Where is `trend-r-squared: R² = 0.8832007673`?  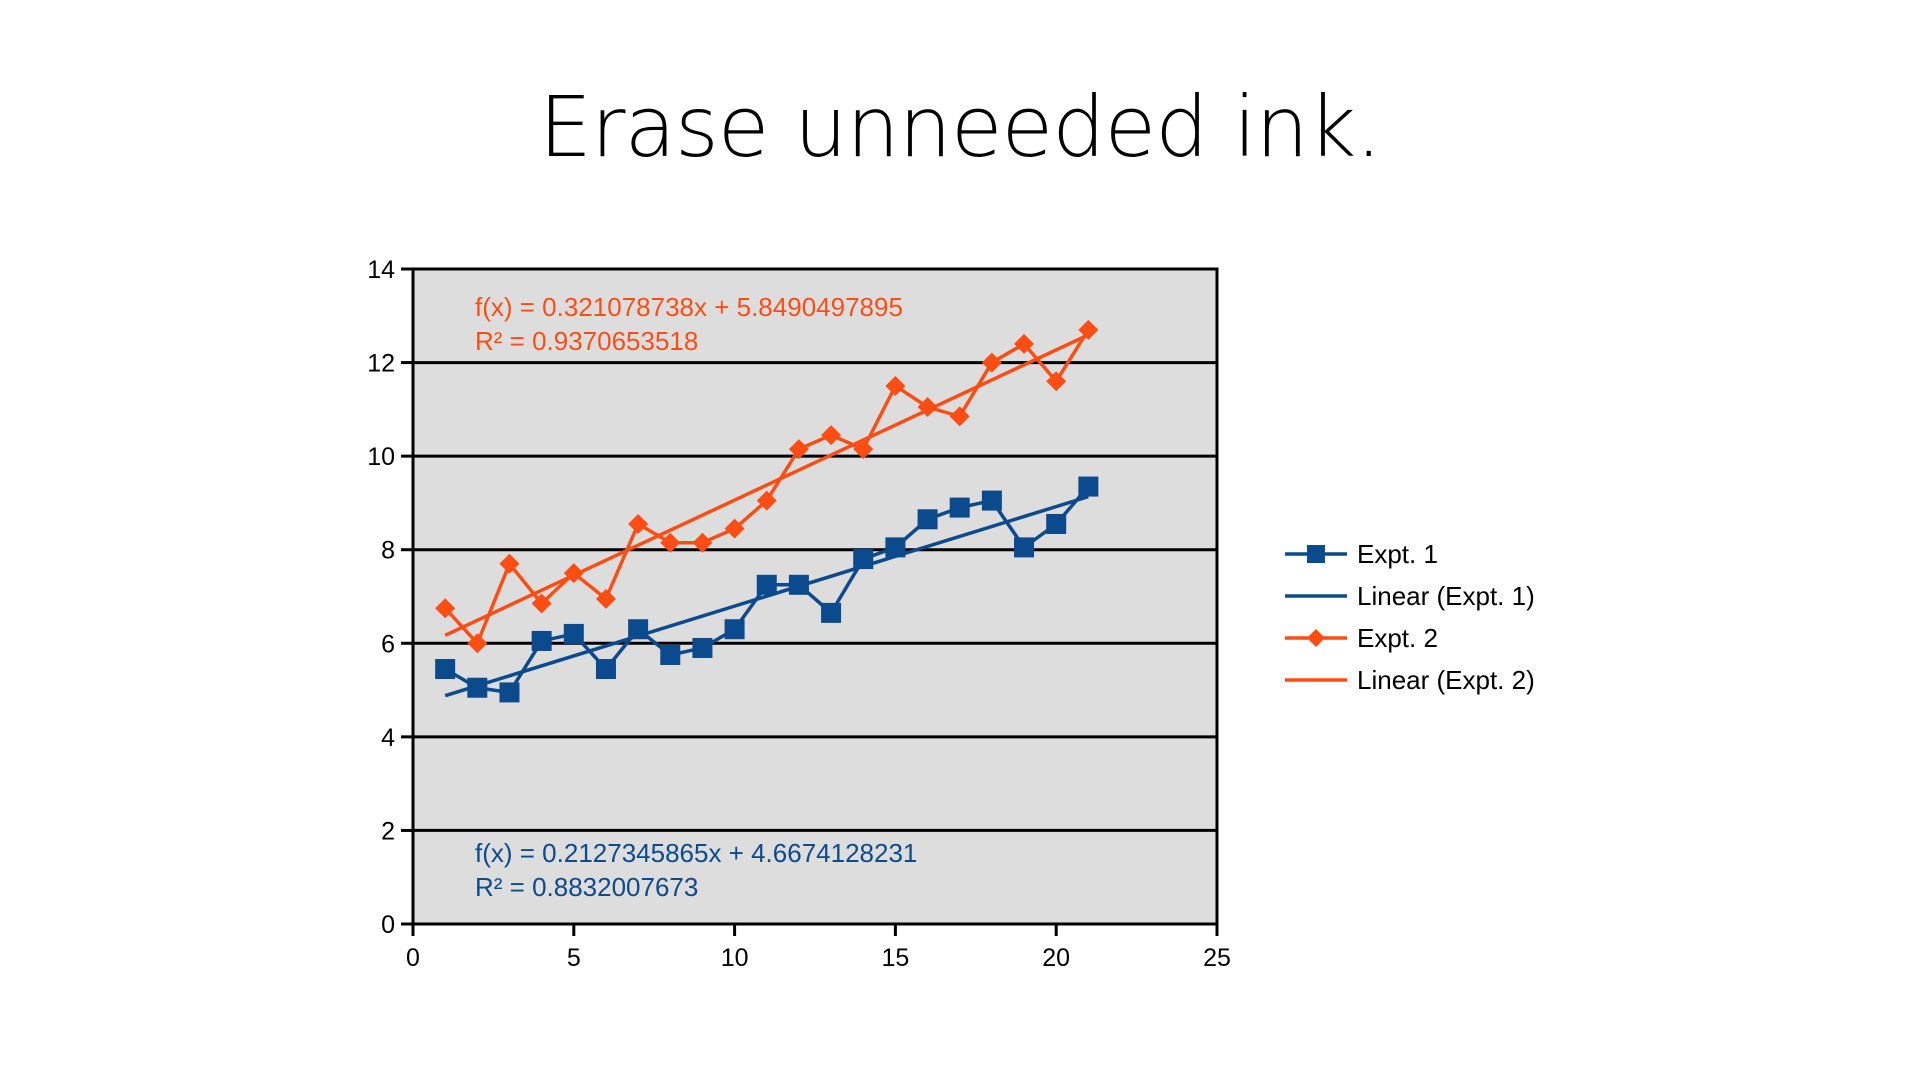
trend-r-squared: R² = 0.8832007673 is located at coordinates (586, 887).